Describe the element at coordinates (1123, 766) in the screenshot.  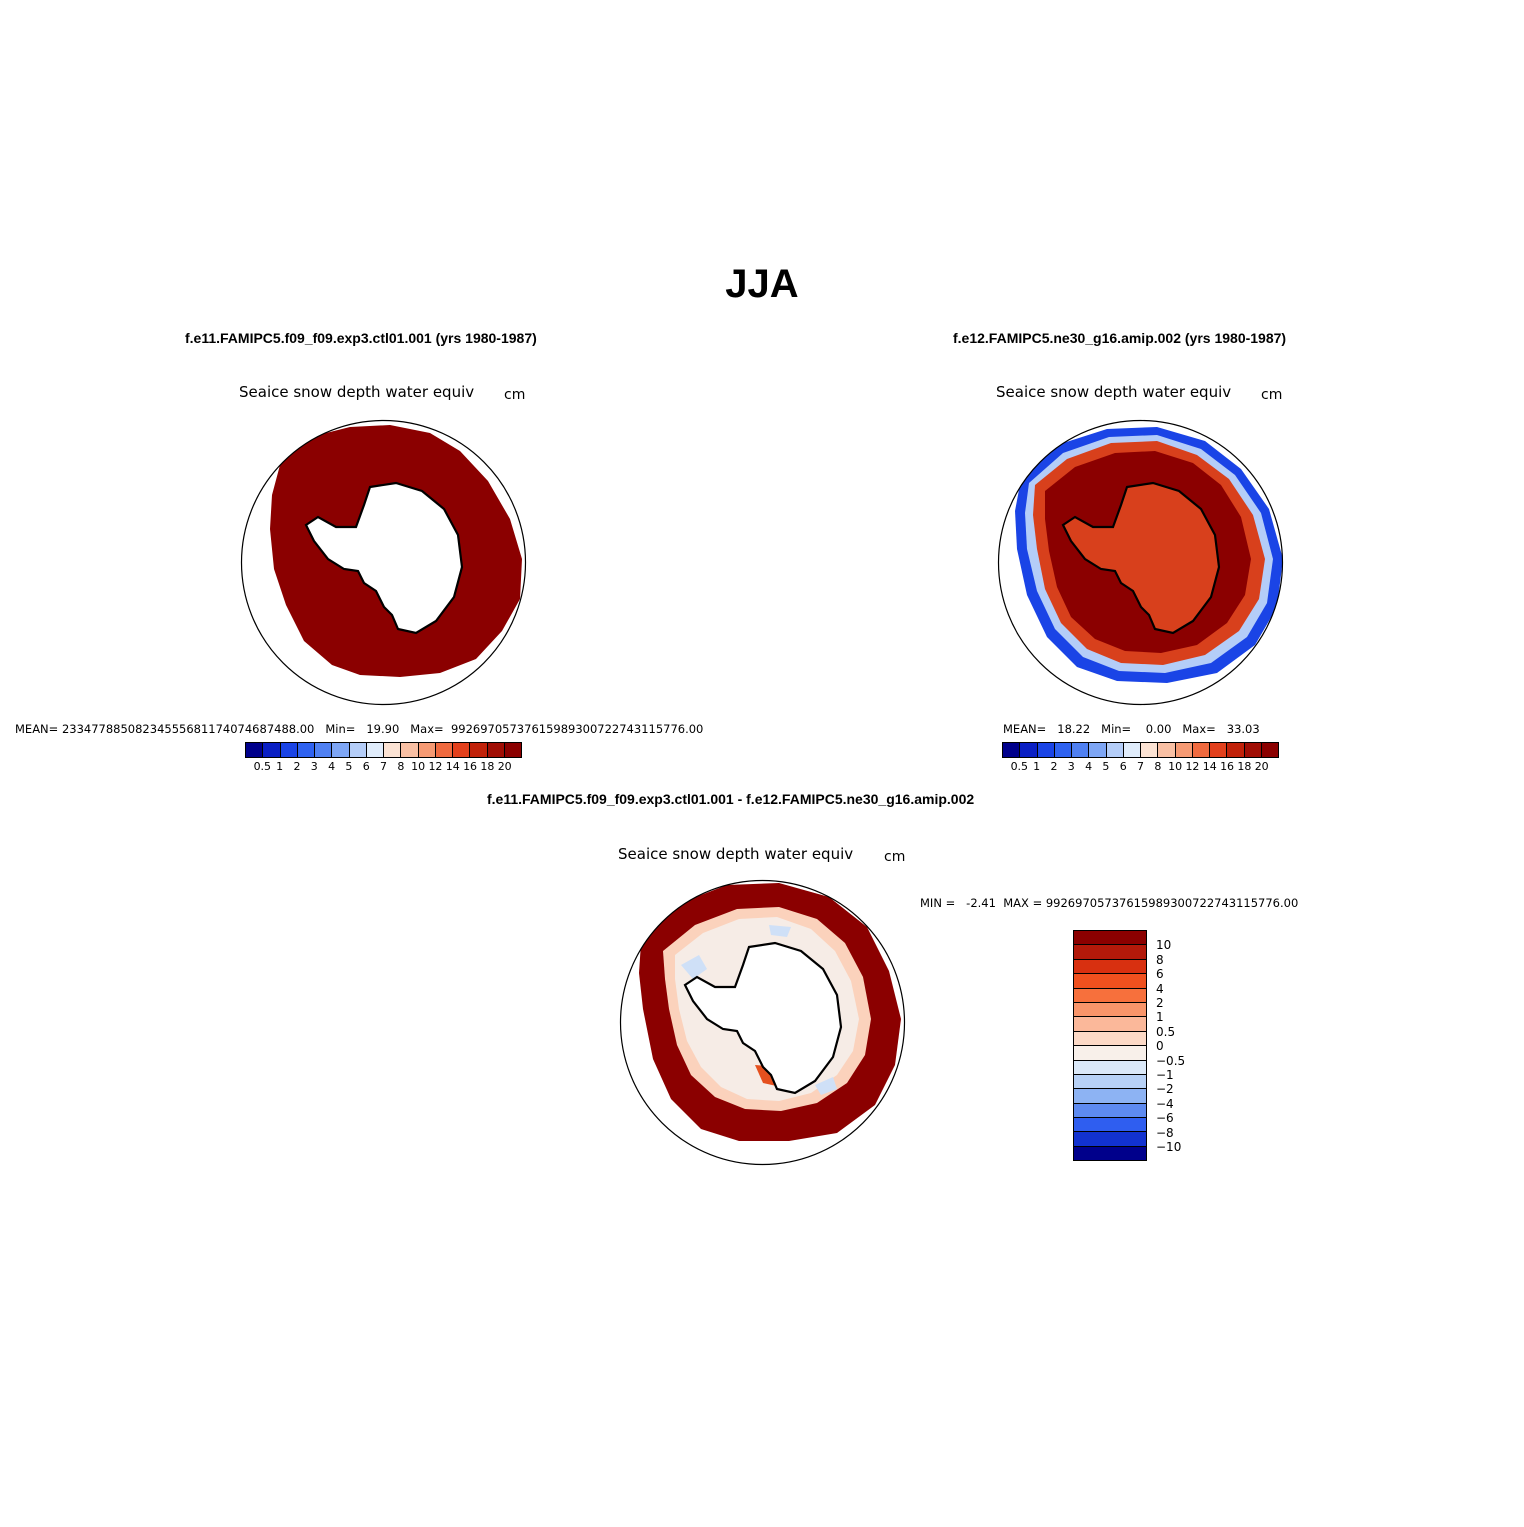
I see `panel2-colorbar-tick-label: 6` at that location.